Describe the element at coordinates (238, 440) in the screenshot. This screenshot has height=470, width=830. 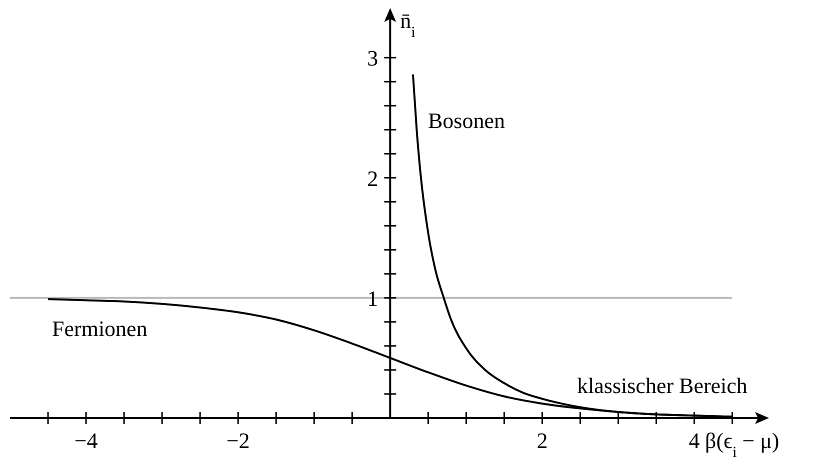
I see `x-tick-label: −2` at that location.